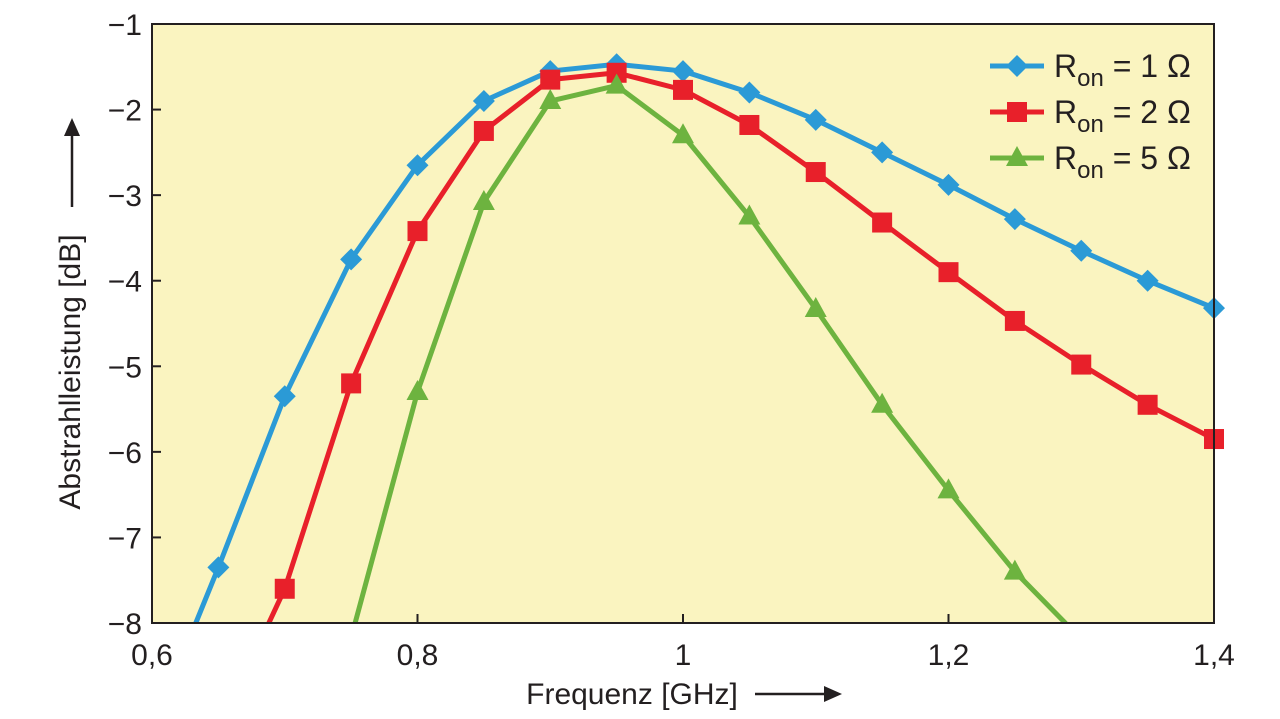 The height and width of the screenshot is (719, 1280). I want to click on legend-label: Ron = 5 Ω, so click(1122, 162).